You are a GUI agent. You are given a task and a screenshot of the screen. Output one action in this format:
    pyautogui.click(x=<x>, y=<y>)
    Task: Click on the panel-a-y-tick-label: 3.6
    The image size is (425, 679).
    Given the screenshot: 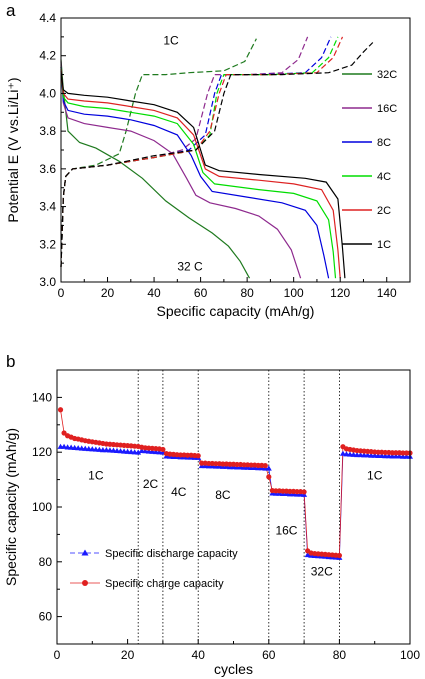 What is the action you would take?
    pyautogui.click(x=47, y=169)
    